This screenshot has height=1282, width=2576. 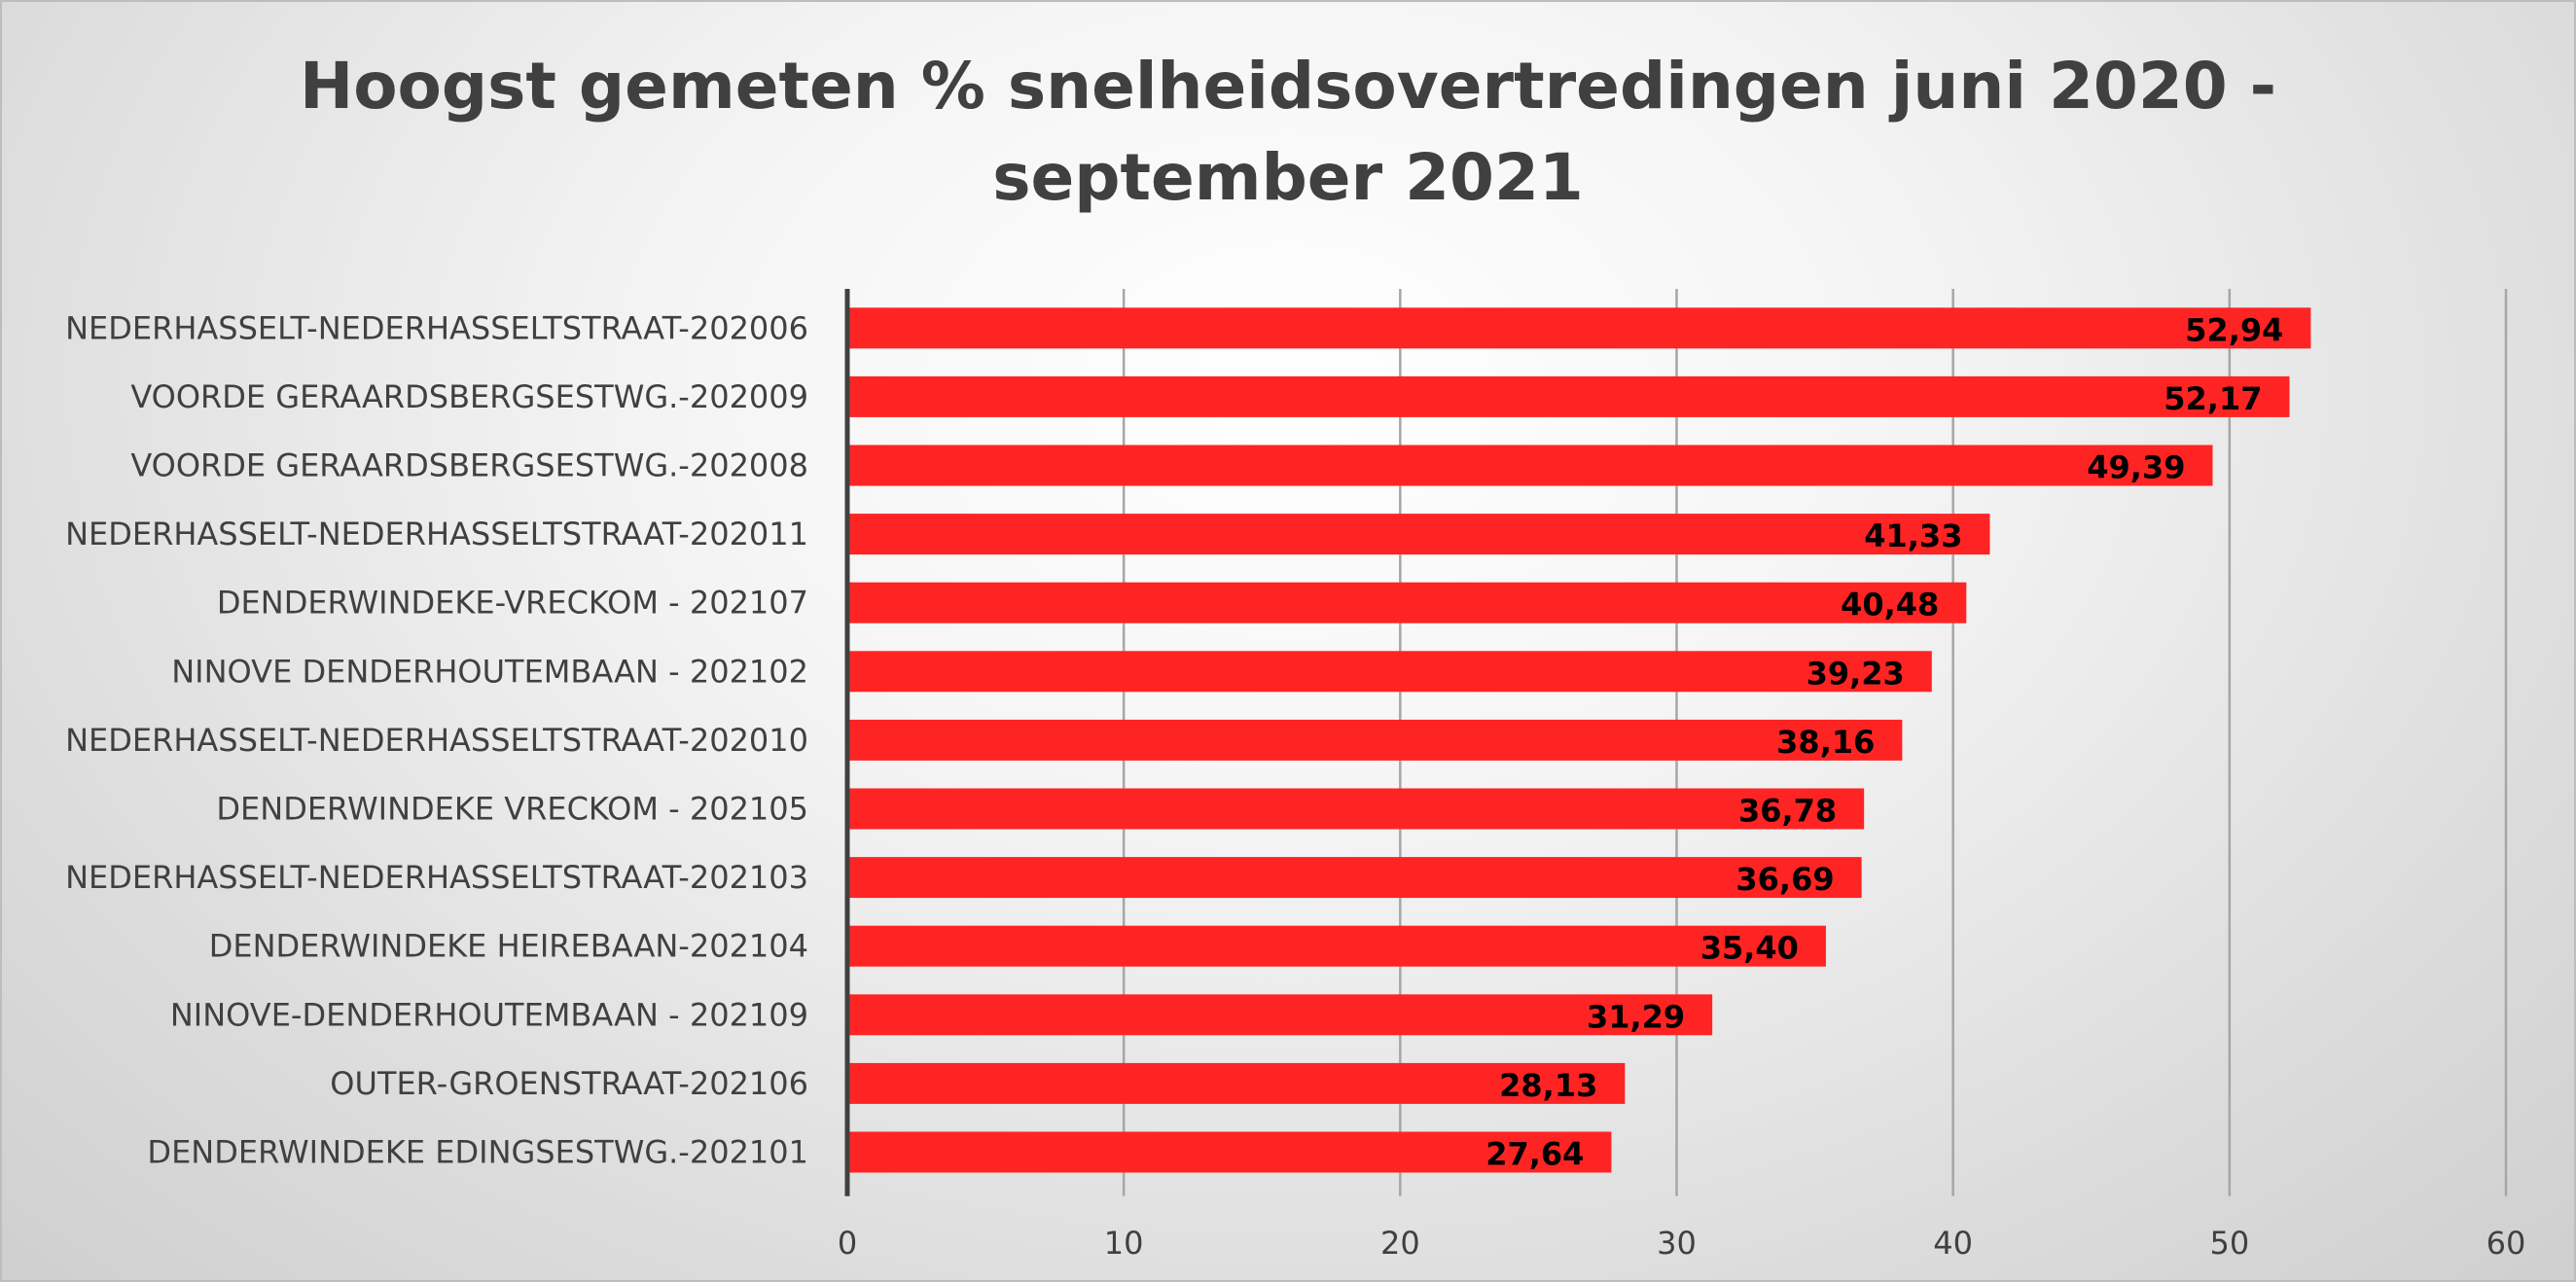 What do you see at coordinates (2506, 1243) in the screenshot?
I see `x-tick-label-60: 60` at bounding box center [2506, 1243].